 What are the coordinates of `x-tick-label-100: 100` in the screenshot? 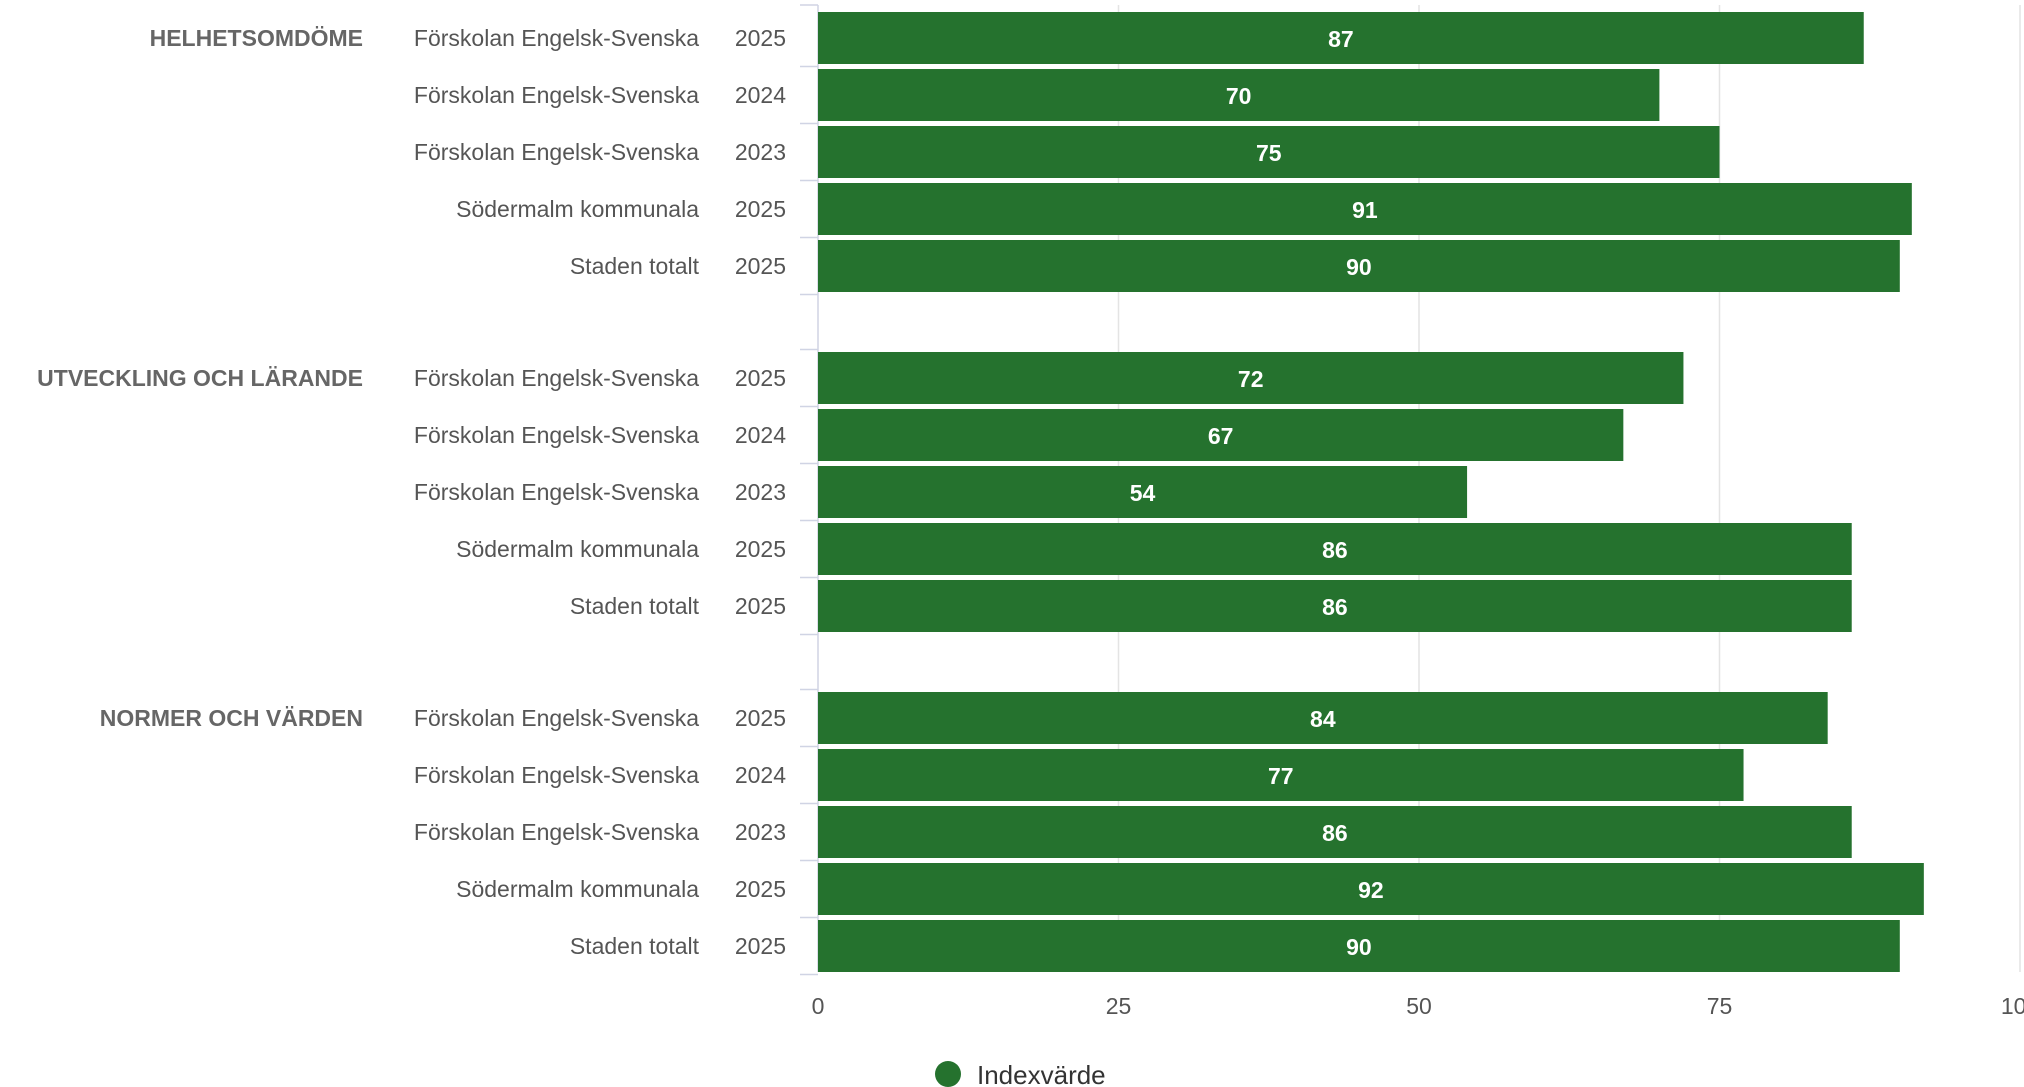 It's located at (2012, 1006).